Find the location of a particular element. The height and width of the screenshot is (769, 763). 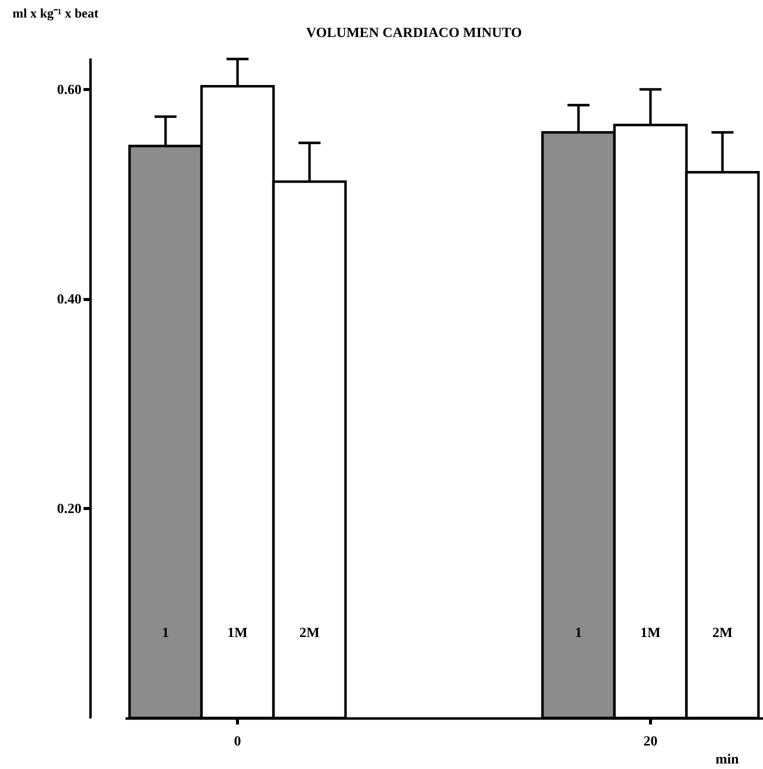

text: 1 is located at coordinates (578, 633).